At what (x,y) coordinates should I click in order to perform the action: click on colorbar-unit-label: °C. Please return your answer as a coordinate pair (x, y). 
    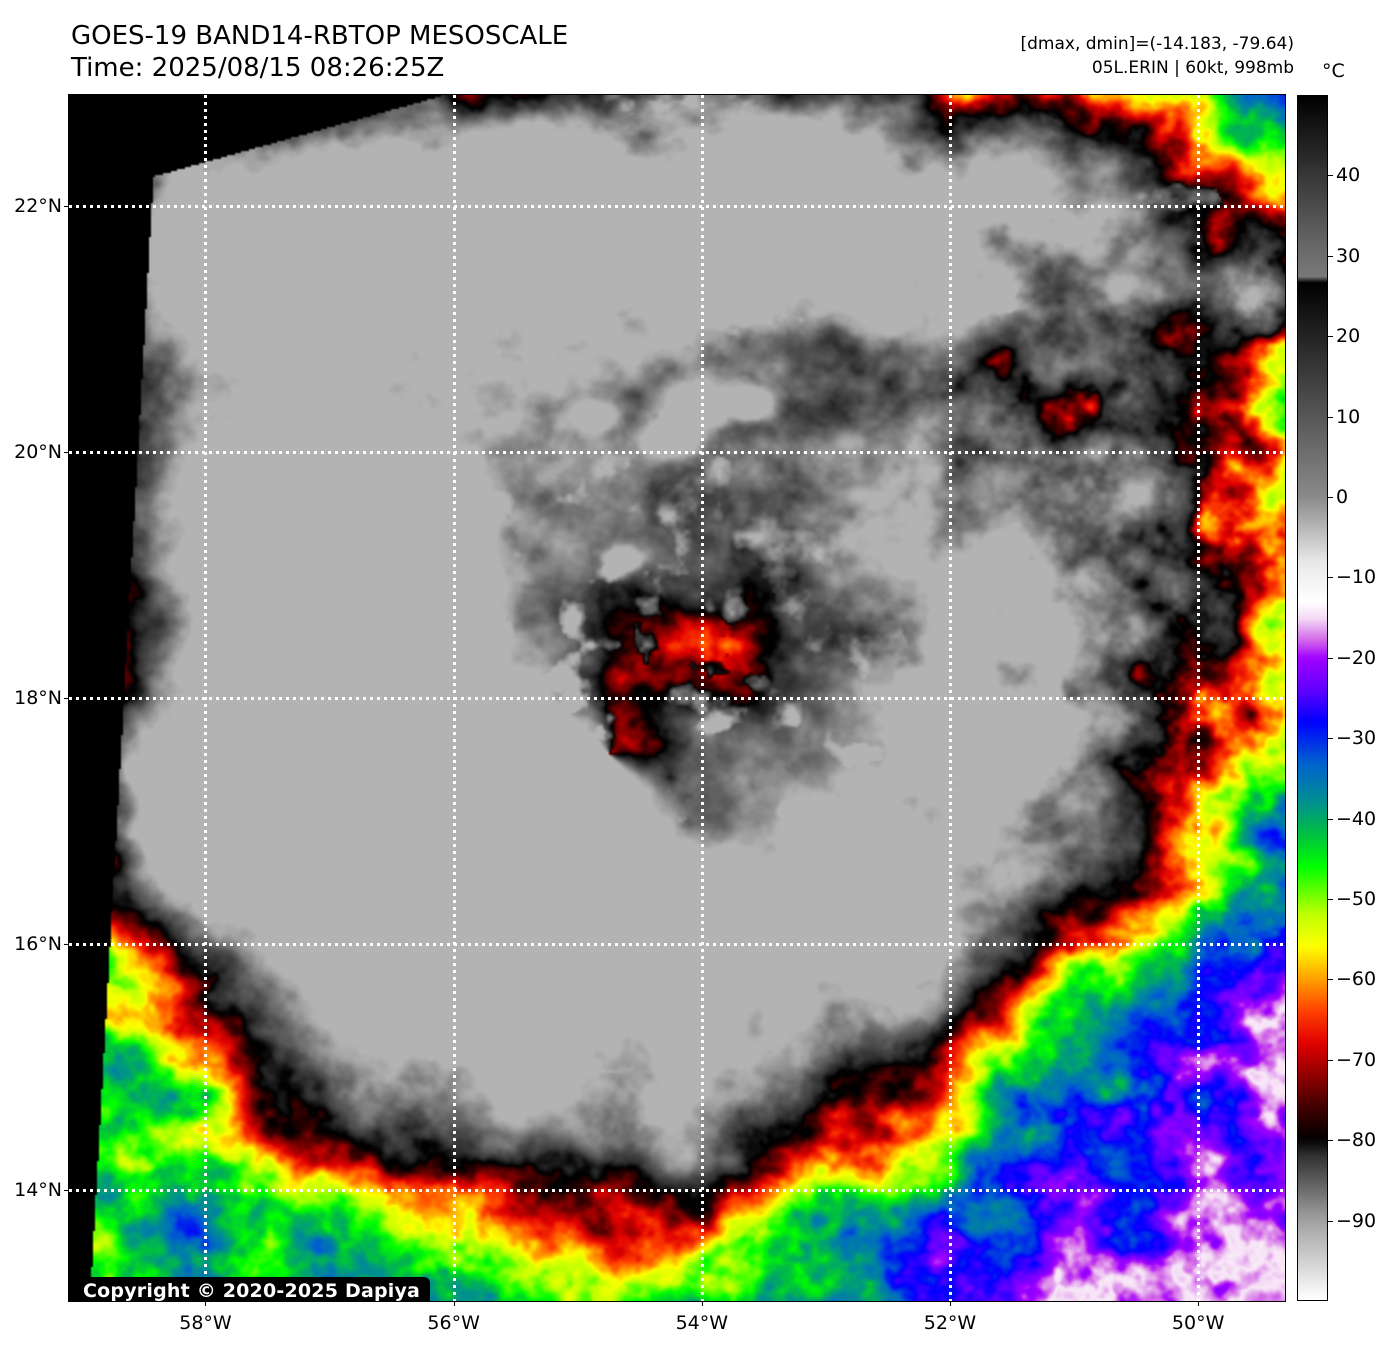
    Looking at the image, I should click on (1333, 71).